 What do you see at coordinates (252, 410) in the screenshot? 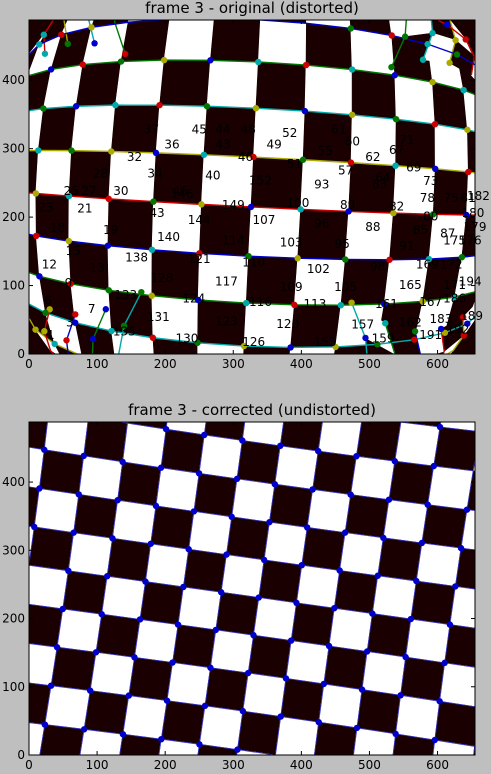
I see `corrected-panel-title: frame 3 - corrected (undistorted)` at bounding box center [252, 410].